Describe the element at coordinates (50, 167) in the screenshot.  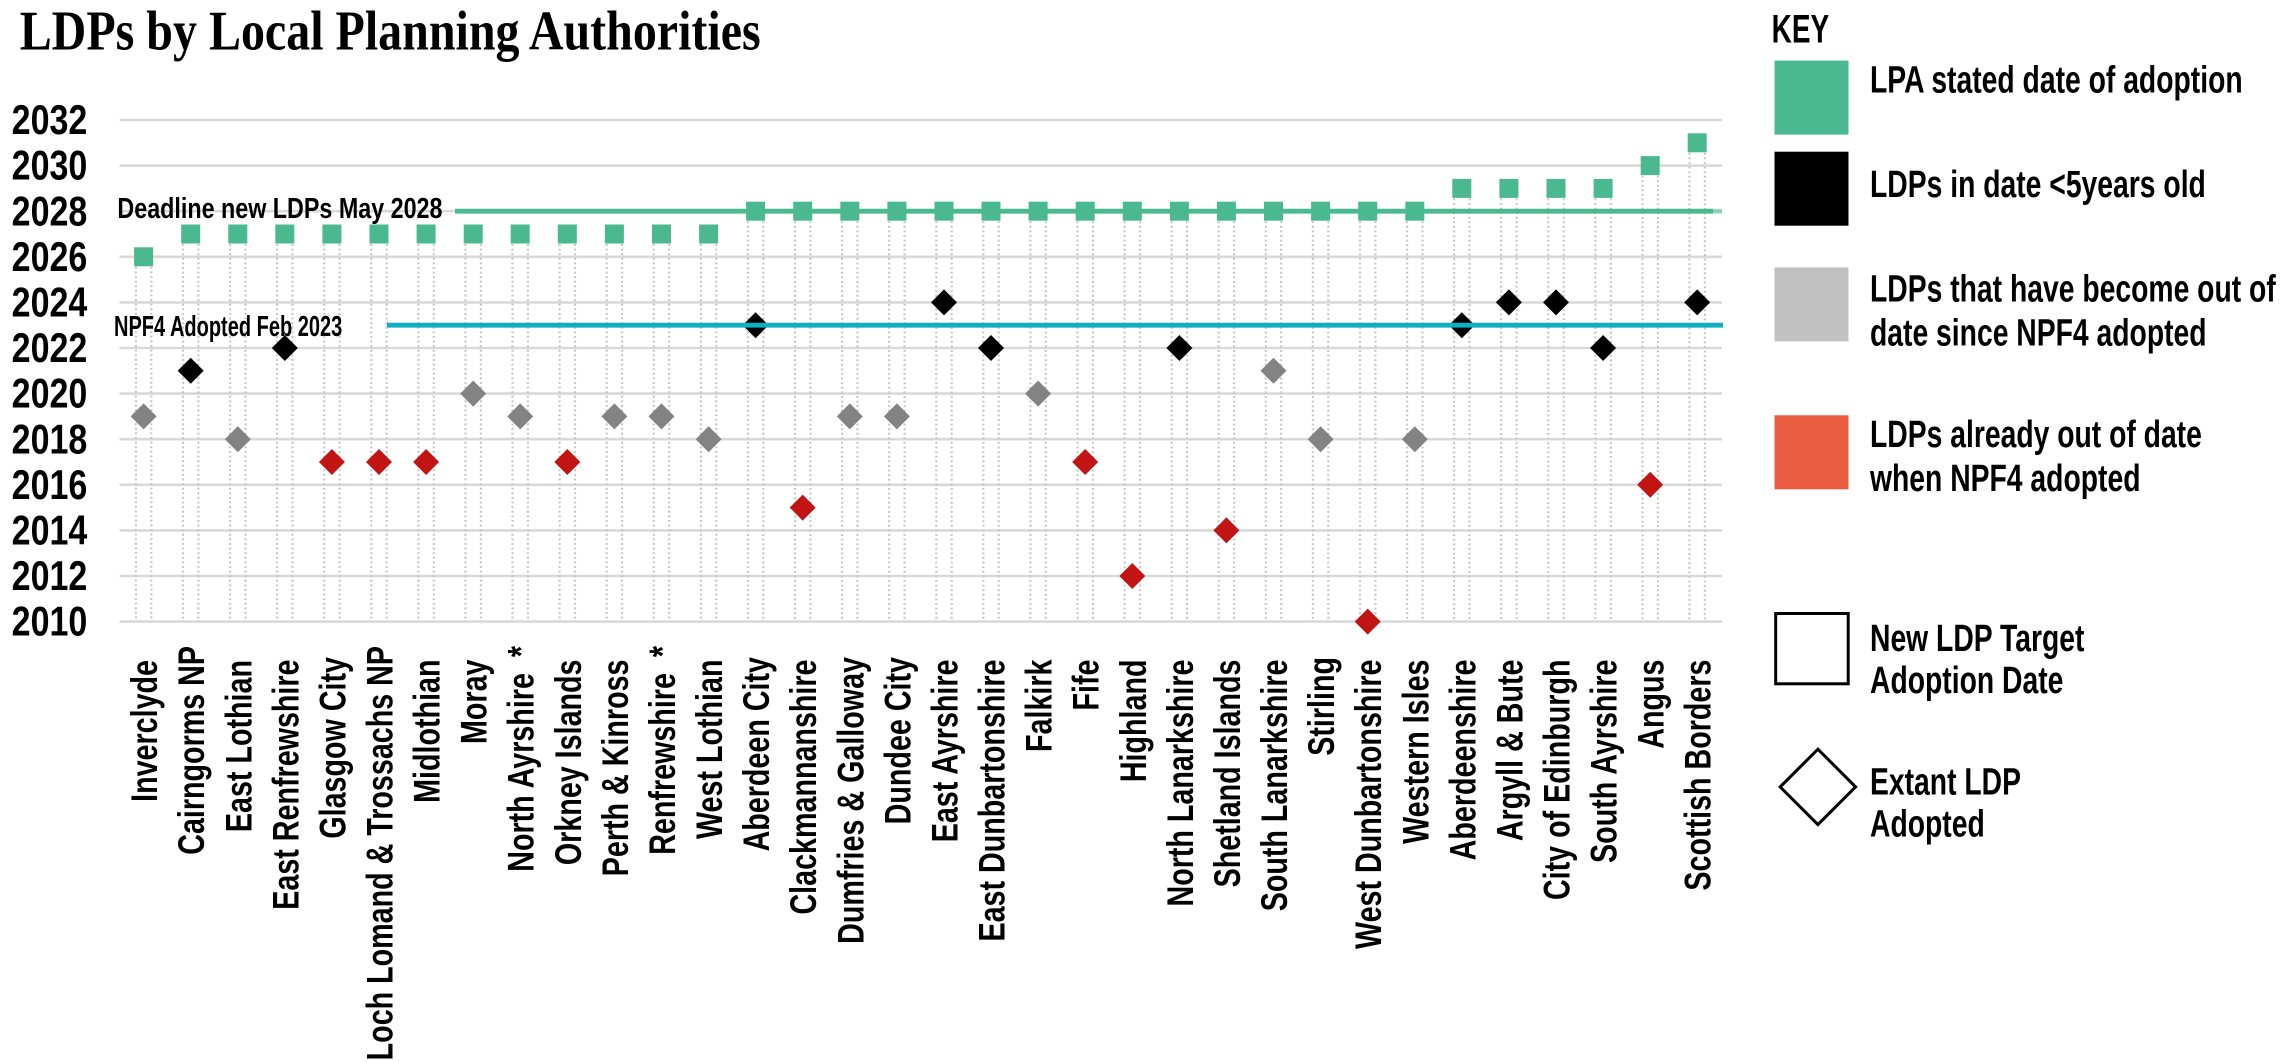
I see `svg-text: 2030` at that location.